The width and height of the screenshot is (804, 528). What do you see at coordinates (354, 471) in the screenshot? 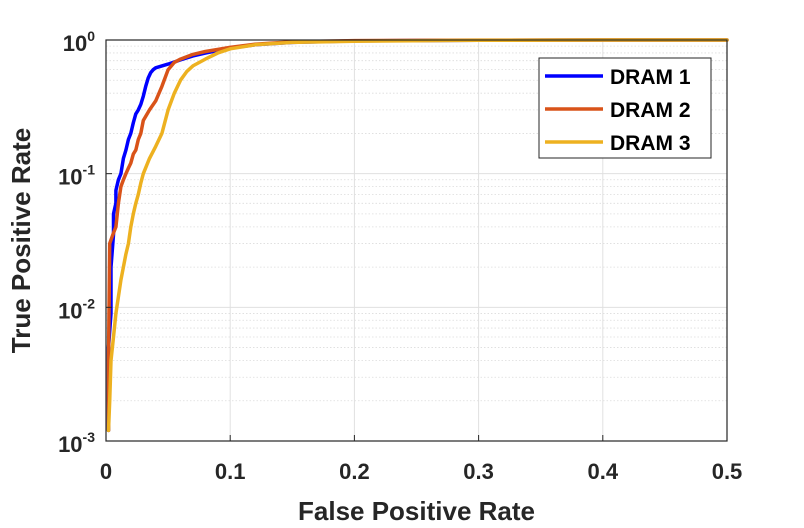
I see `x-tick-label: 0.2` at bounding box center [354, 471].